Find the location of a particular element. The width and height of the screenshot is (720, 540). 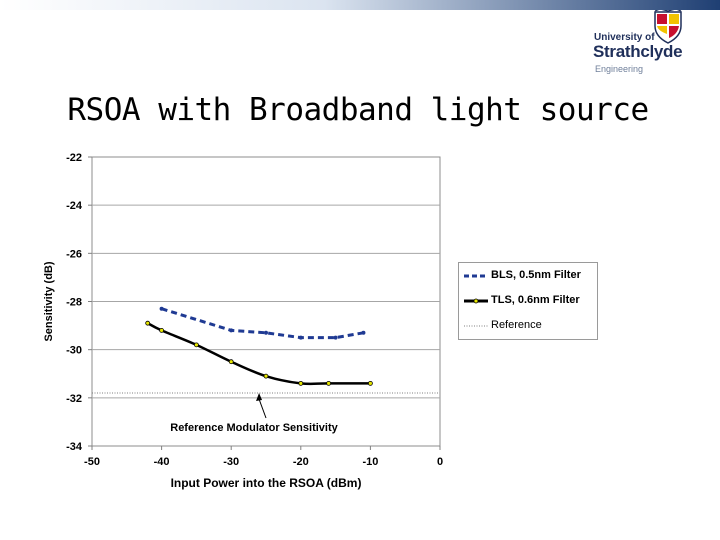

x-tick-label: -20 is located at coordinates (301, 462).